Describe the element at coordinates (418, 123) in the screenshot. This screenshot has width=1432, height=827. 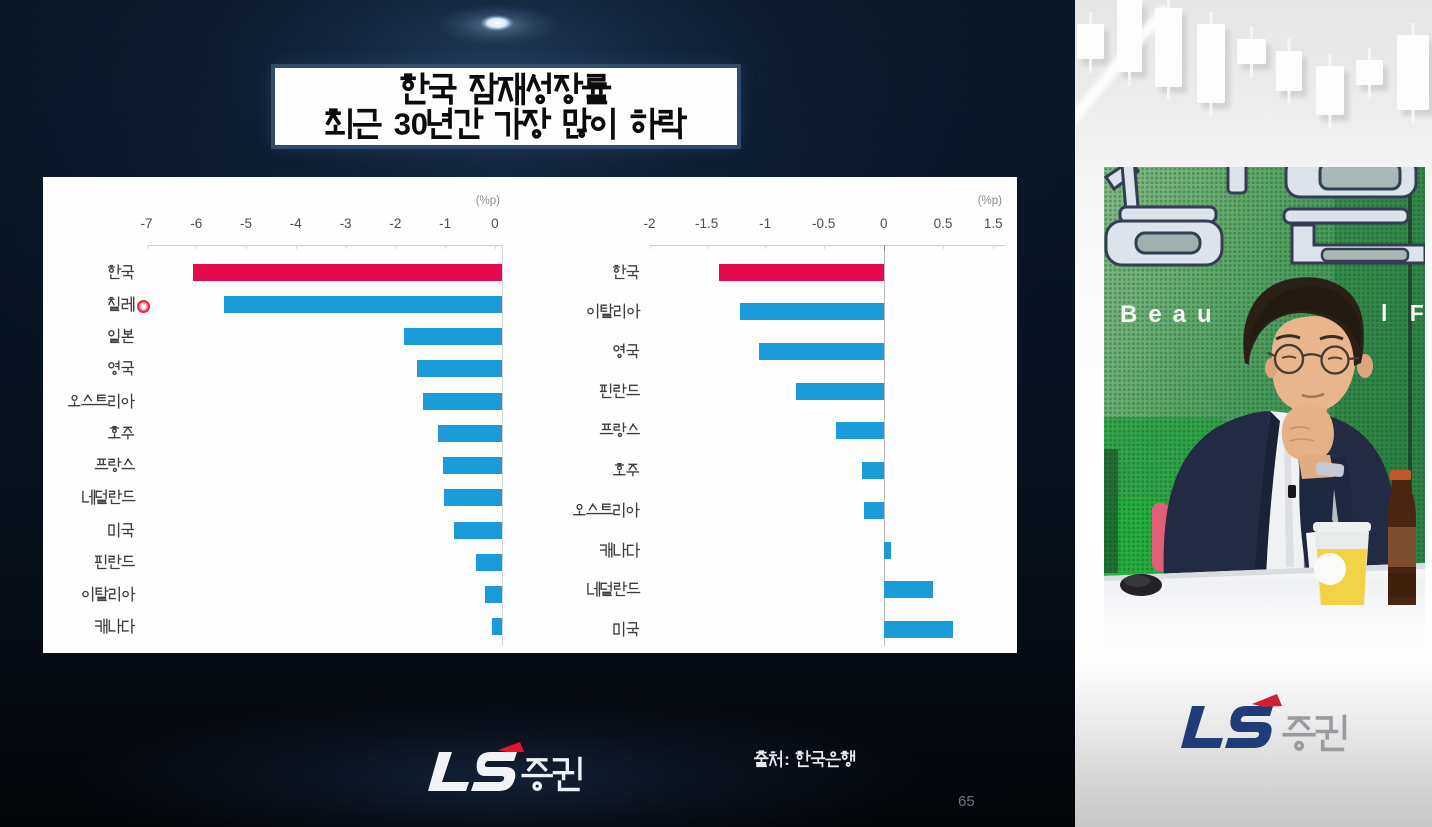
I see `svg-text: 0` at that location.